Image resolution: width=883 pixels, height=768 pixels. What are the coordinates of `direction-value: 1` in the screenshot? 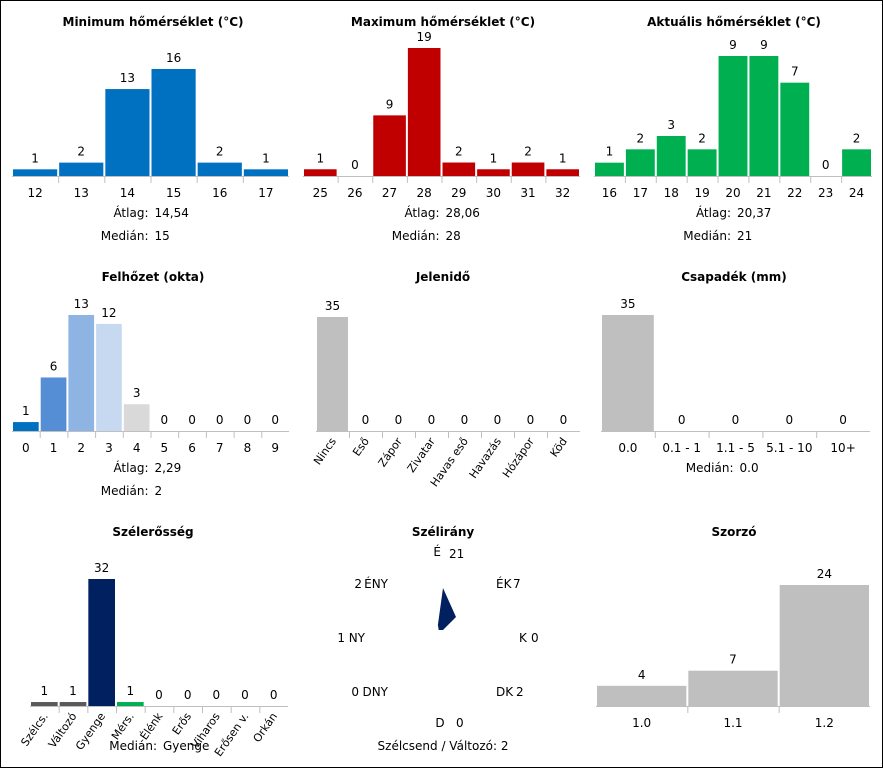 It's located at (341, 638).